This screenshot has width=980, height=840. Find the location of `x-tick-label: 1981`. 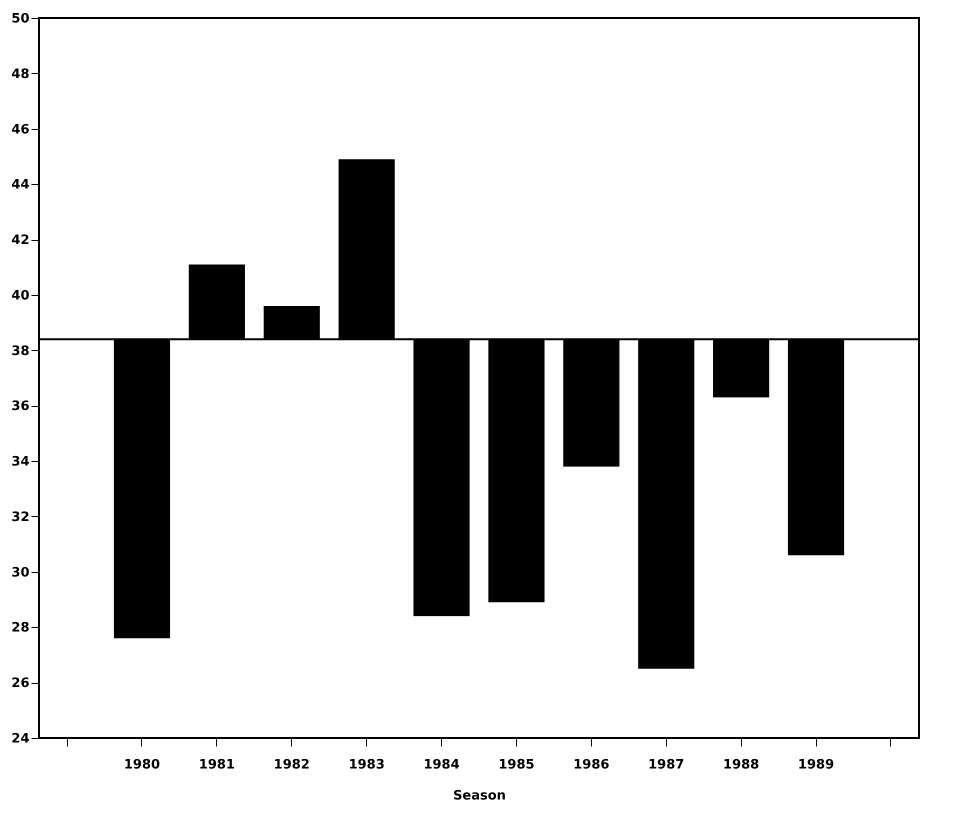

x-tick-label: 1981 is located at coordinates (216, 765).